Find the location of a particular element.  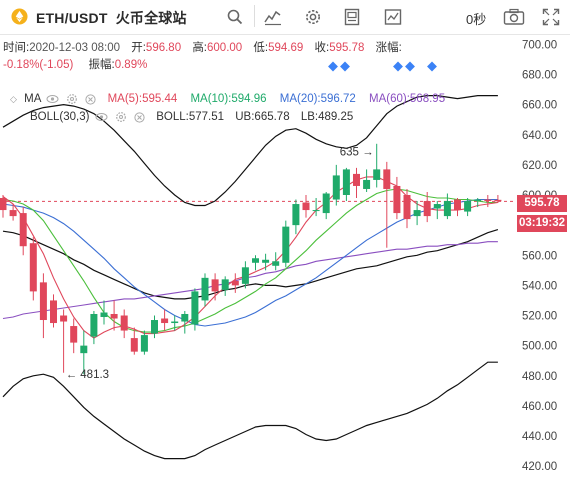

time-label: 时间: is located at coordinates (16, 48).